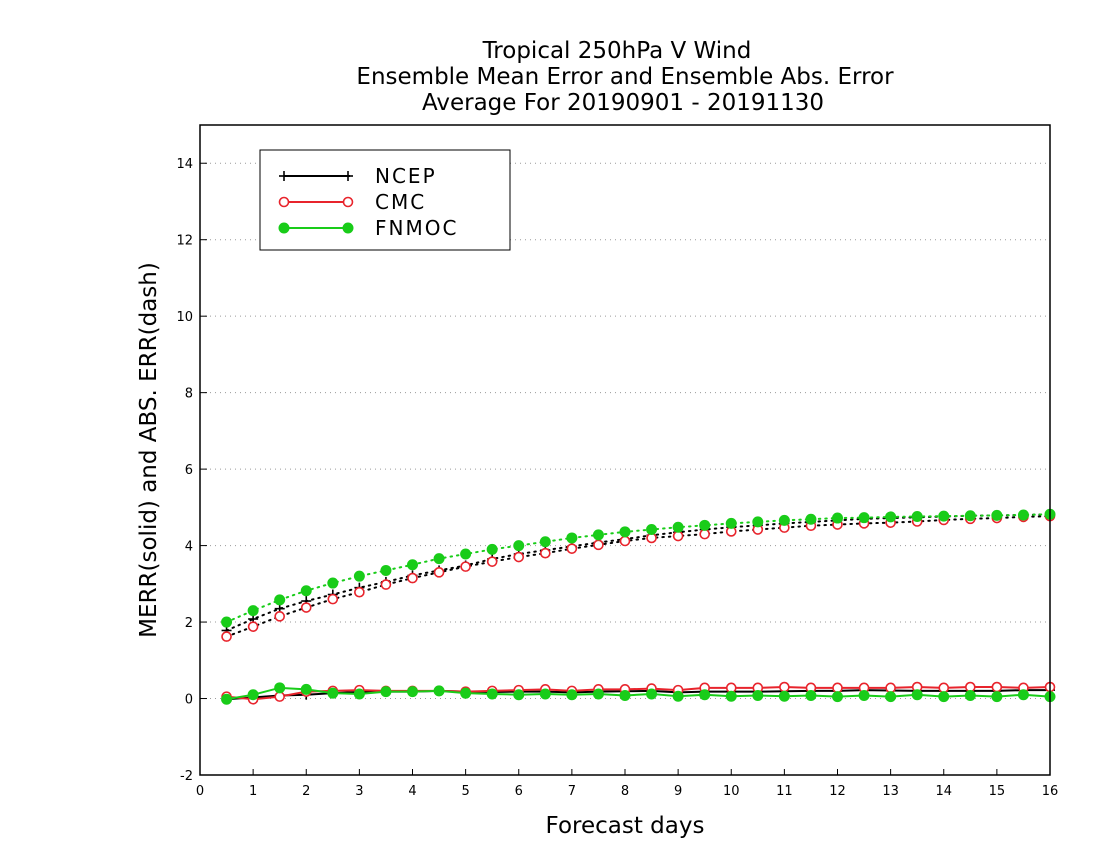 The height and width of the screenshot is (850, 1100). Describe the element at coordinates (149, 450) in the screenshot. I see `y-axis-label: MERR(solid) and ABS. ERR(dash)` at that location.